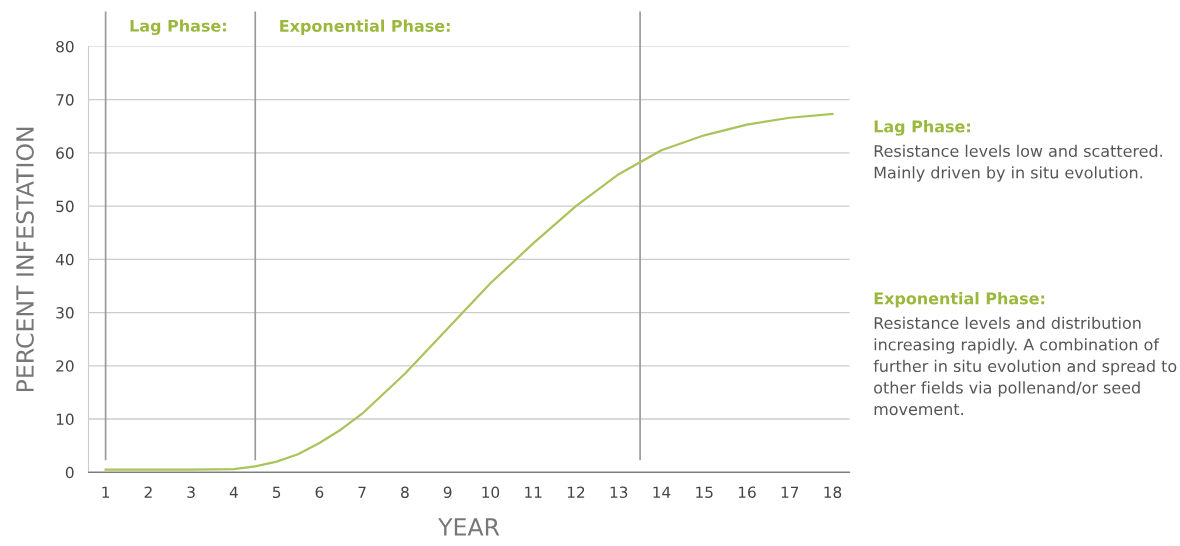 Image resolution: width=1180 pixels, height=546 pixels. Describe the element at coordinates (233, 492) in the screenshot. I see `x-tick-label: 4` at that location.